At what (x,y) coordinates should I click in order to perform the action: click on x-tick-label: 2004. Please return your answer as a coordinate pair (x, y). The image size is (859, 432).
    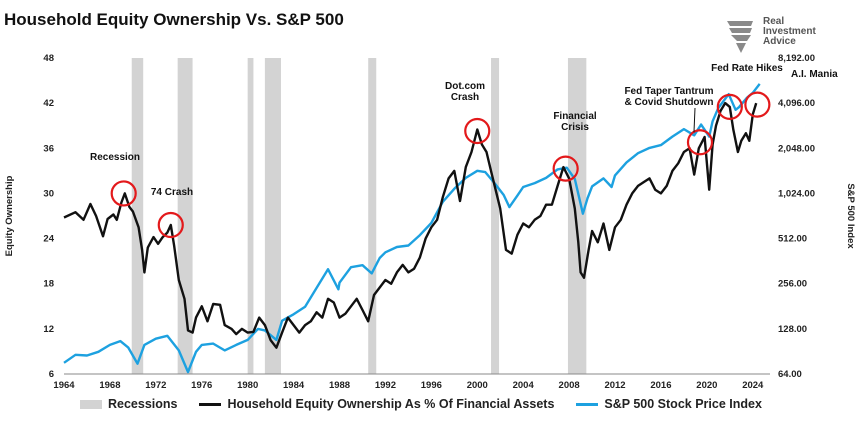
    Looking at the image, I should click on (524, 385).